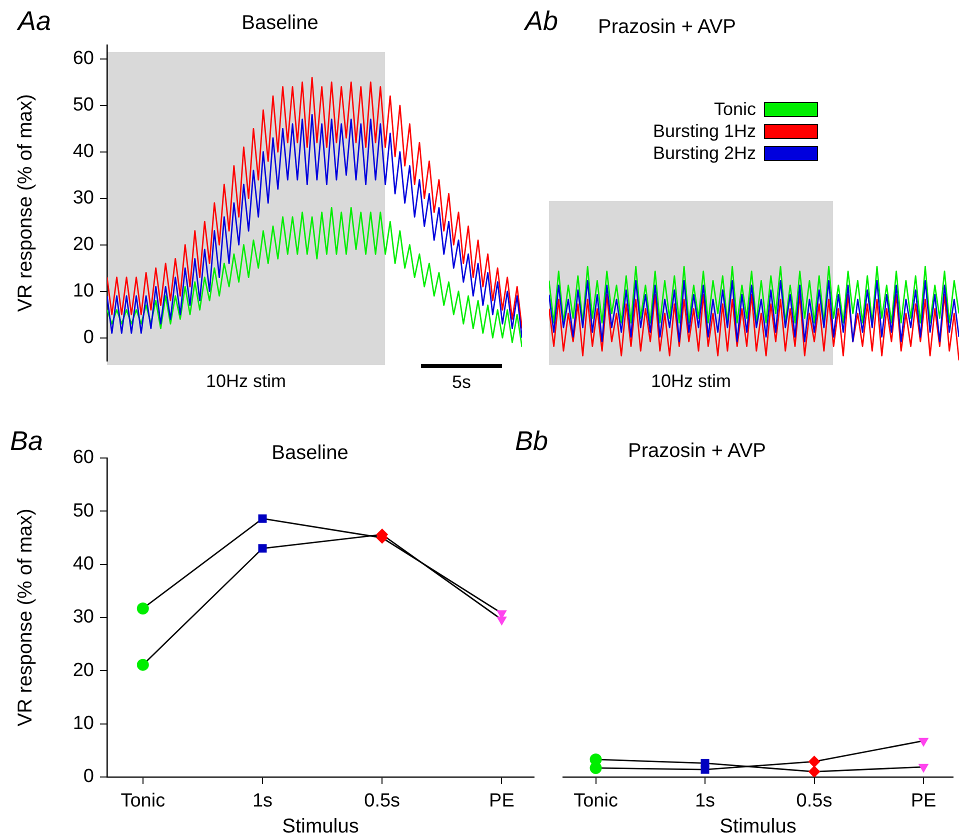 This screenshot has width=959, height=839. Describe the element at coordinates (704, 131) in the screenshot. I see `legend-label: Bursting 1Hz` at that location.